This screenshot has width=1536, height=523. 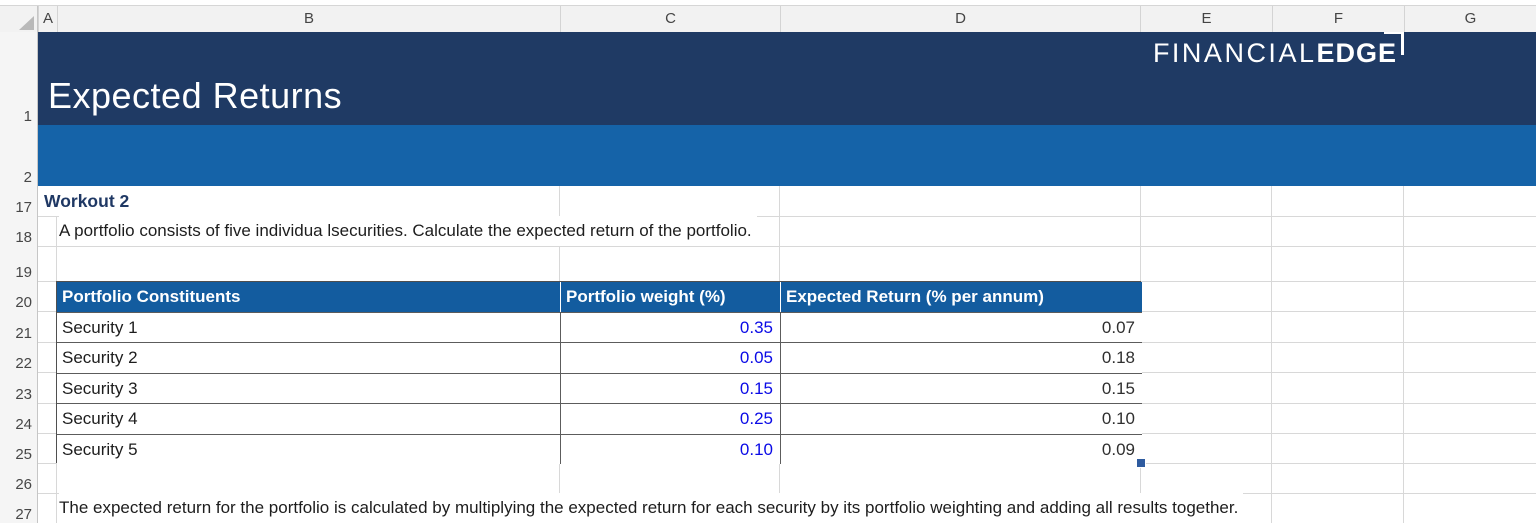 I want to click on row-header-23: 23, so click(x=23, y=394).